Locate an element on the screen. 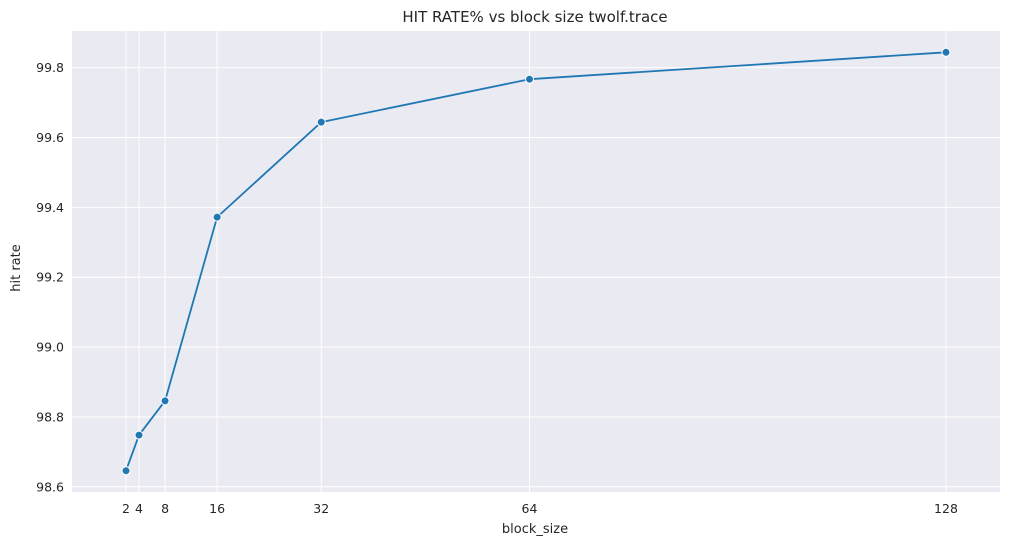  x-tick-label: 64 is located at coordinates (530, 508).